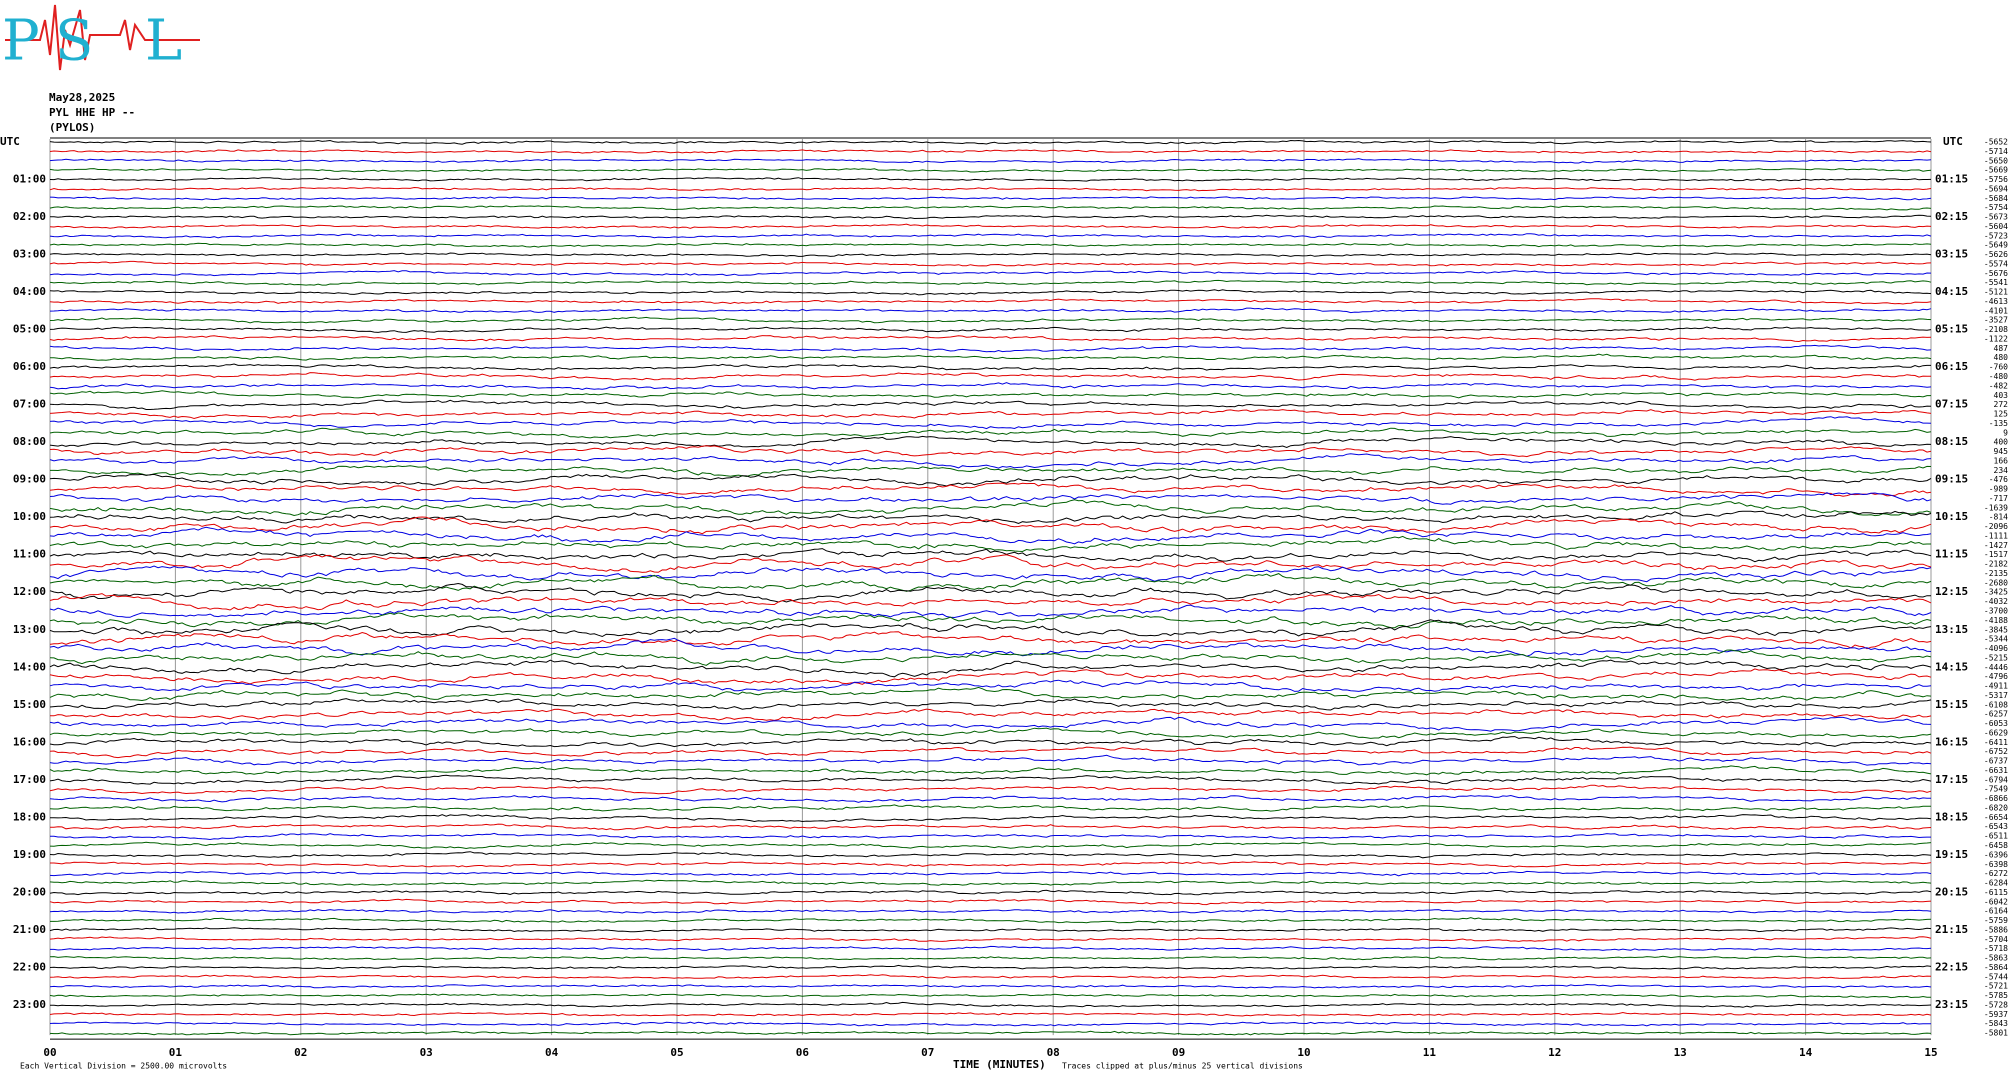 Image resolution: width=2010 pixels, height=1084 pixels. I want to click on trace-offset: -5215, so click(1996, 657).